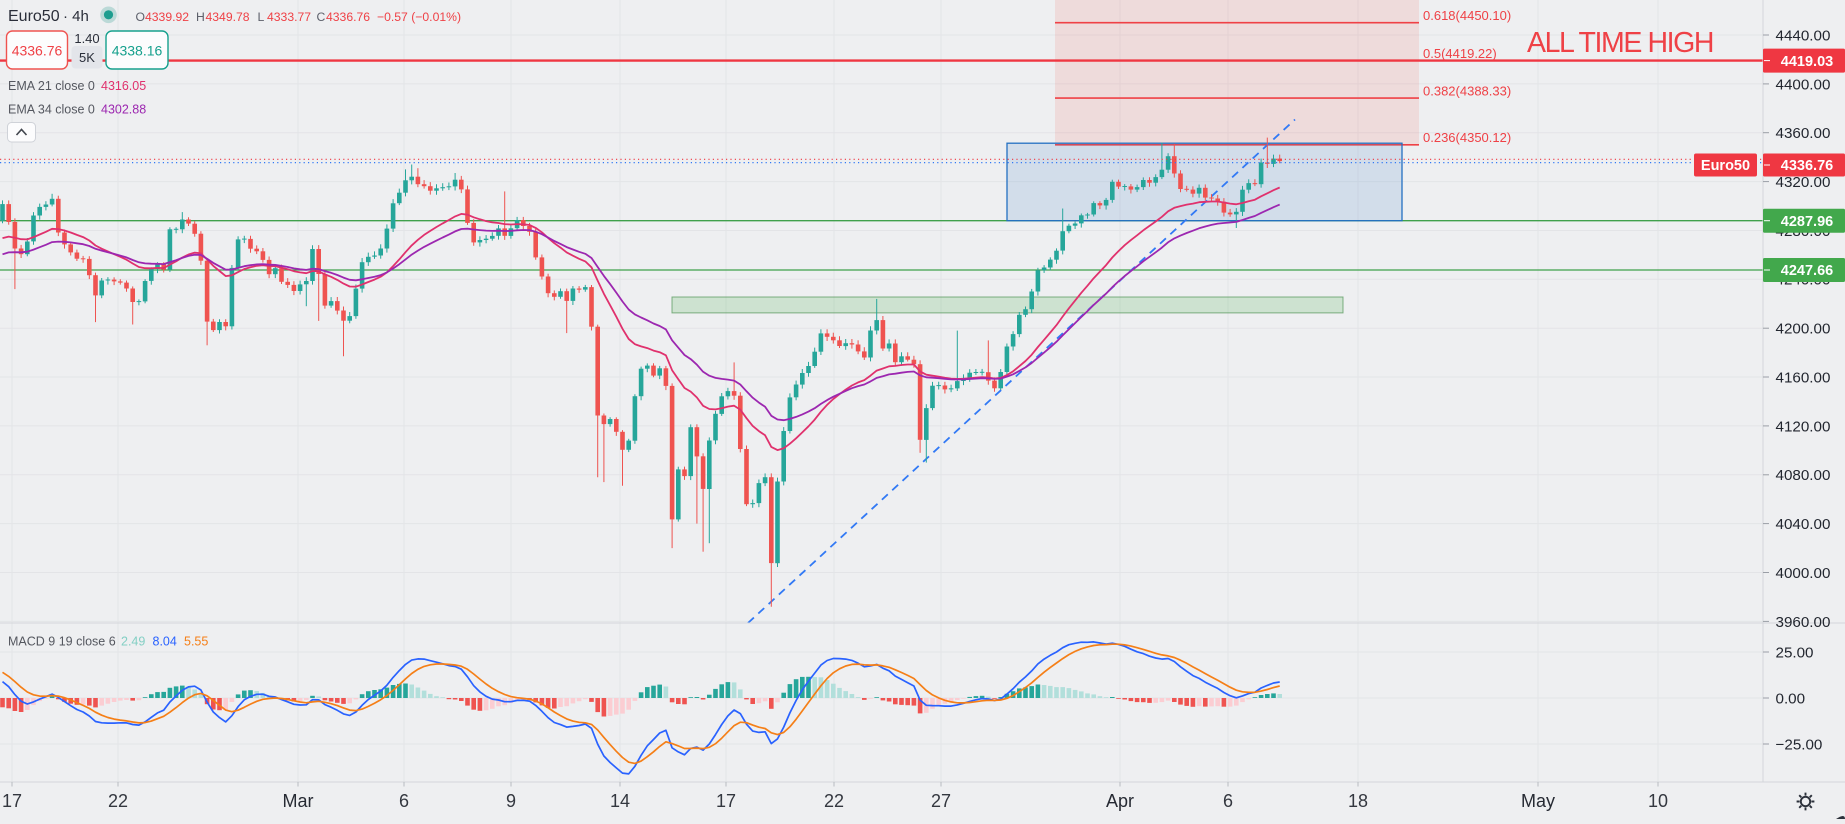  I want to click on svg-text: 3960.00, so click(1803, 622).